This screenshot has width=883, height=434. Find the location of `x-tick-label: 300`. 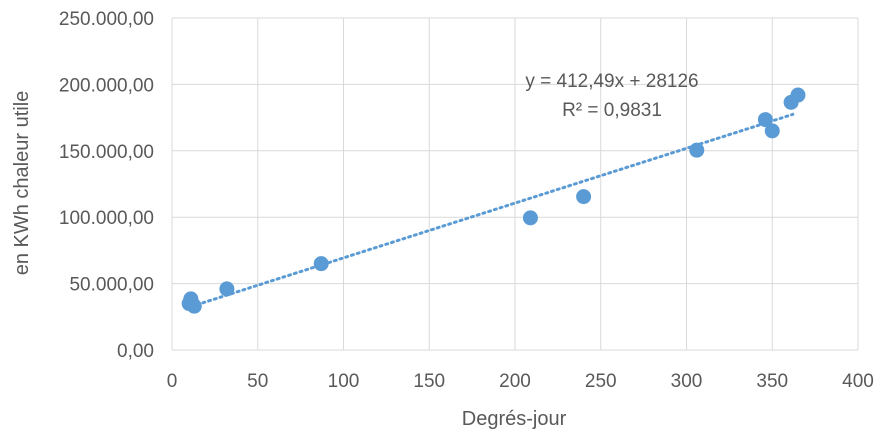

x-tick-label: 300 is located at coordinates (687, 381).